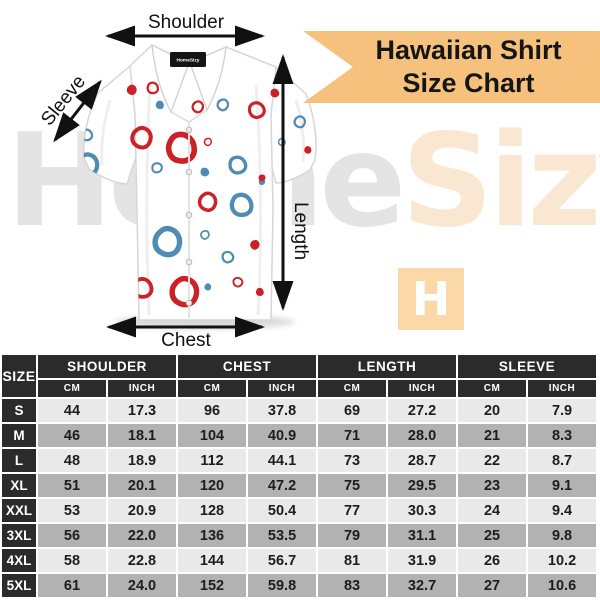 This screenshot has height=600, width=600. Describe the element at coordinates (422, 485) in the screenshot. I see `size-value-cell: 29.5` at that location.